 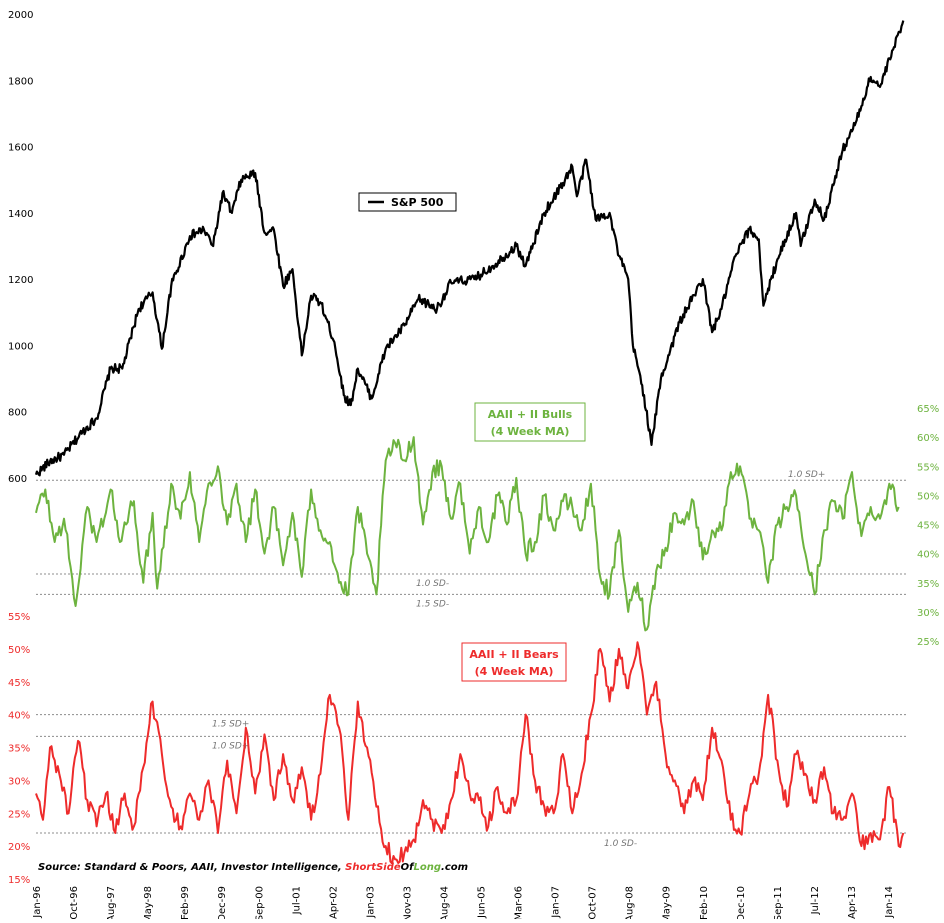 What do you see at coordinates (514, 671) in the screenshot?
I see `bears-title-line2: (4 Week MA)` at bounding box center [514, 671].